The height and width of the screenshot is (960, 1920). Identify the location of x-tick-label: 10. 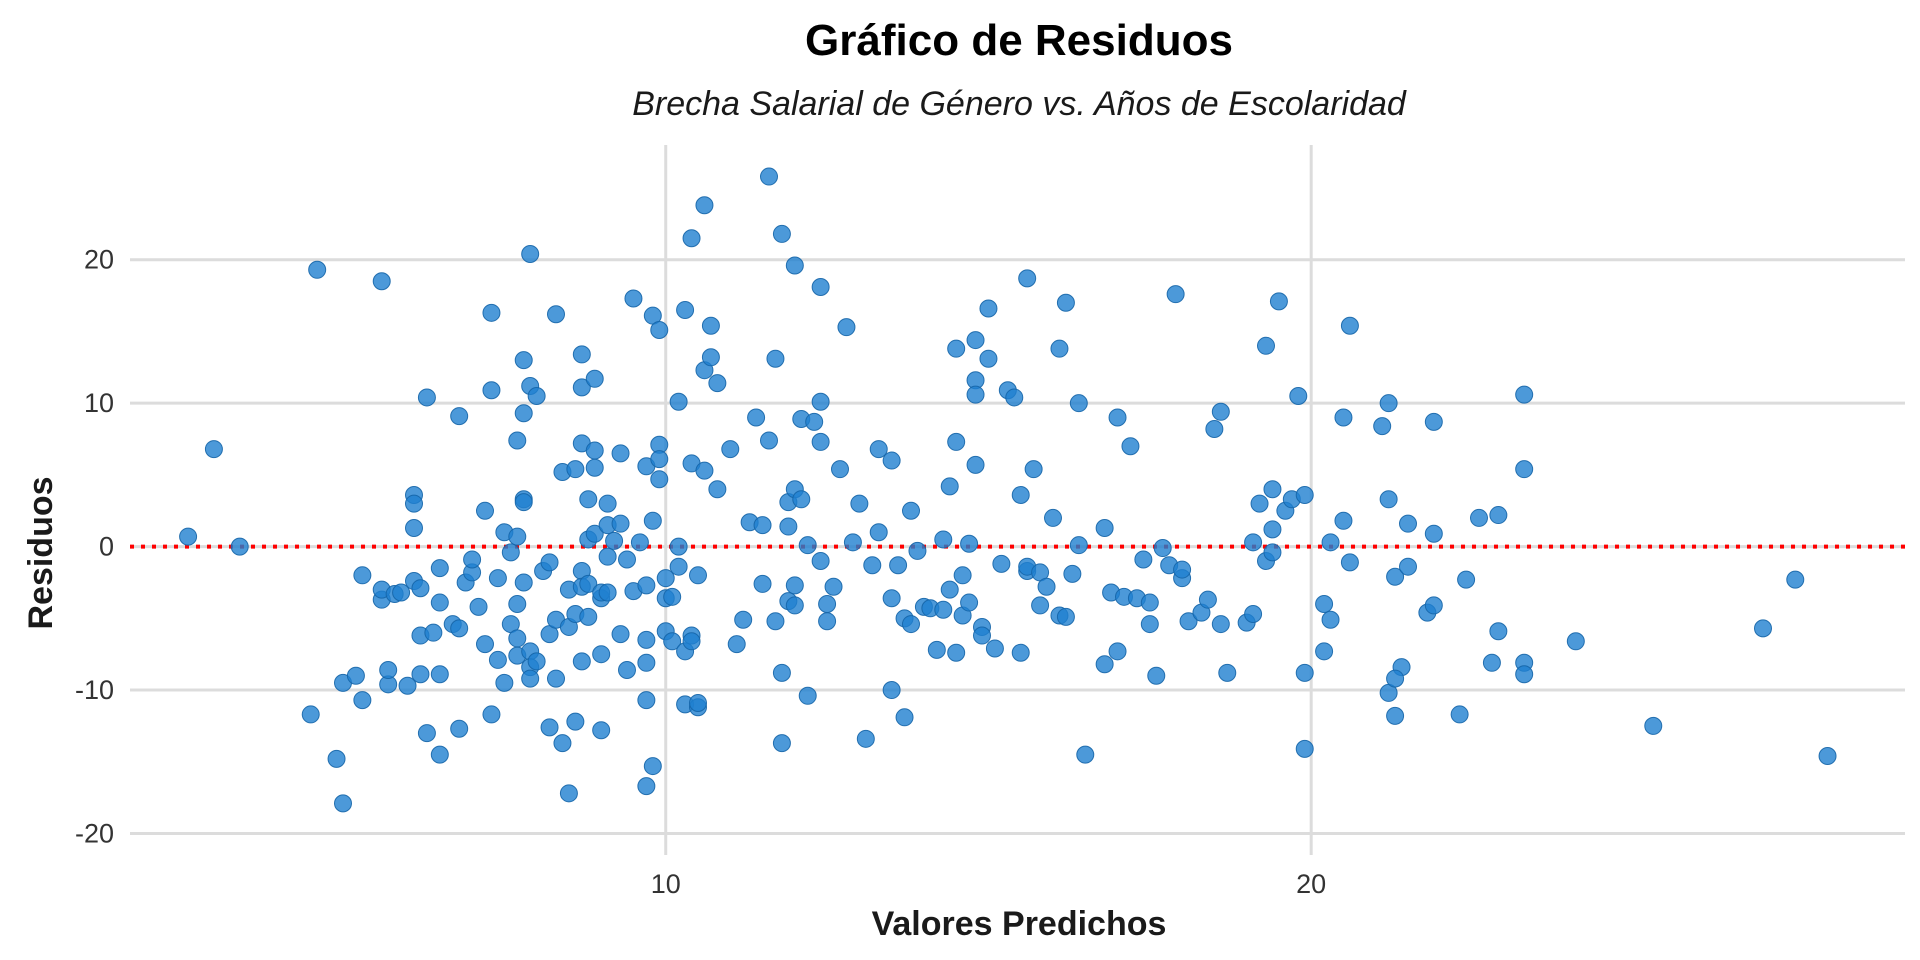
(666, 884).